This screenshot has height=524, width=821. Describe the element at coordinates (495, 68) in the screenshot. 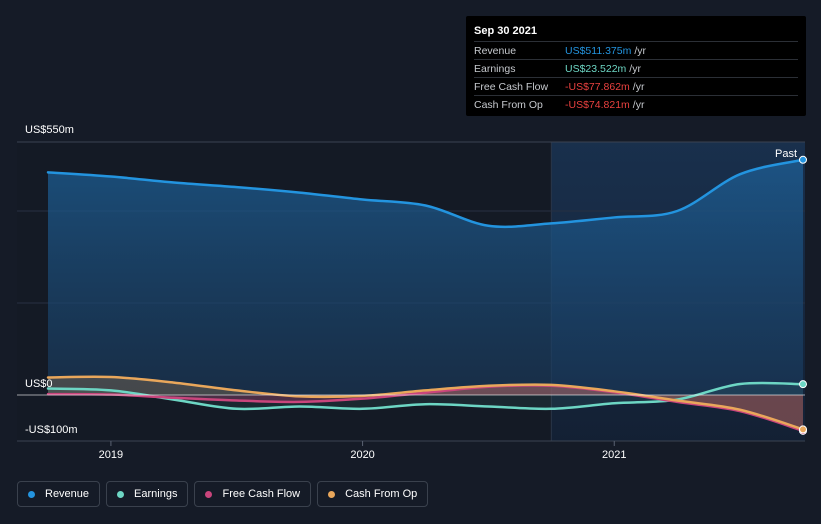

I see `tooltip-label: Earnings` at that location.